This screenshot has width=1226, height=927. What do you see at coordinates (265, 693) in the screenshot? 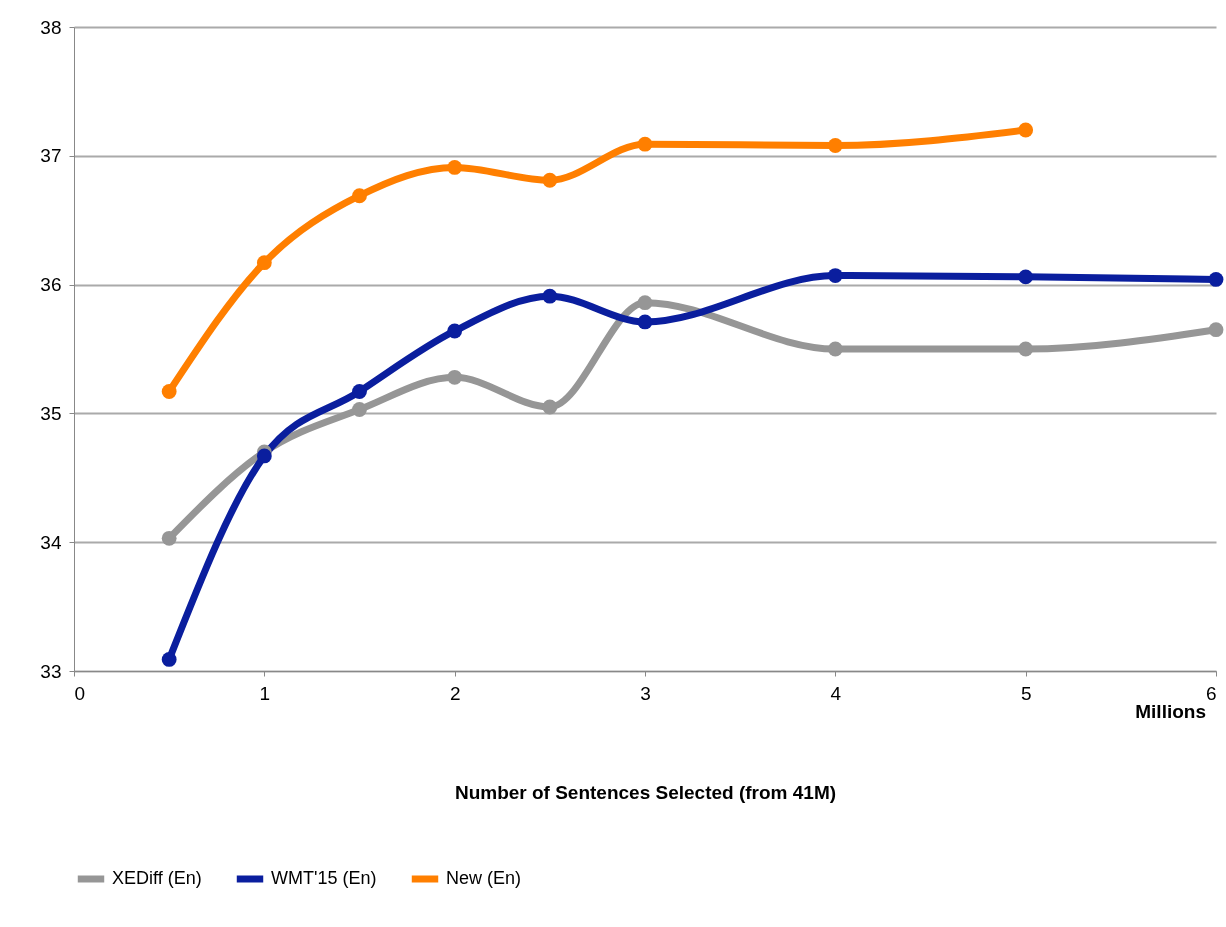
I see `x-tick-label: 1` at bounding box center [265, 693].